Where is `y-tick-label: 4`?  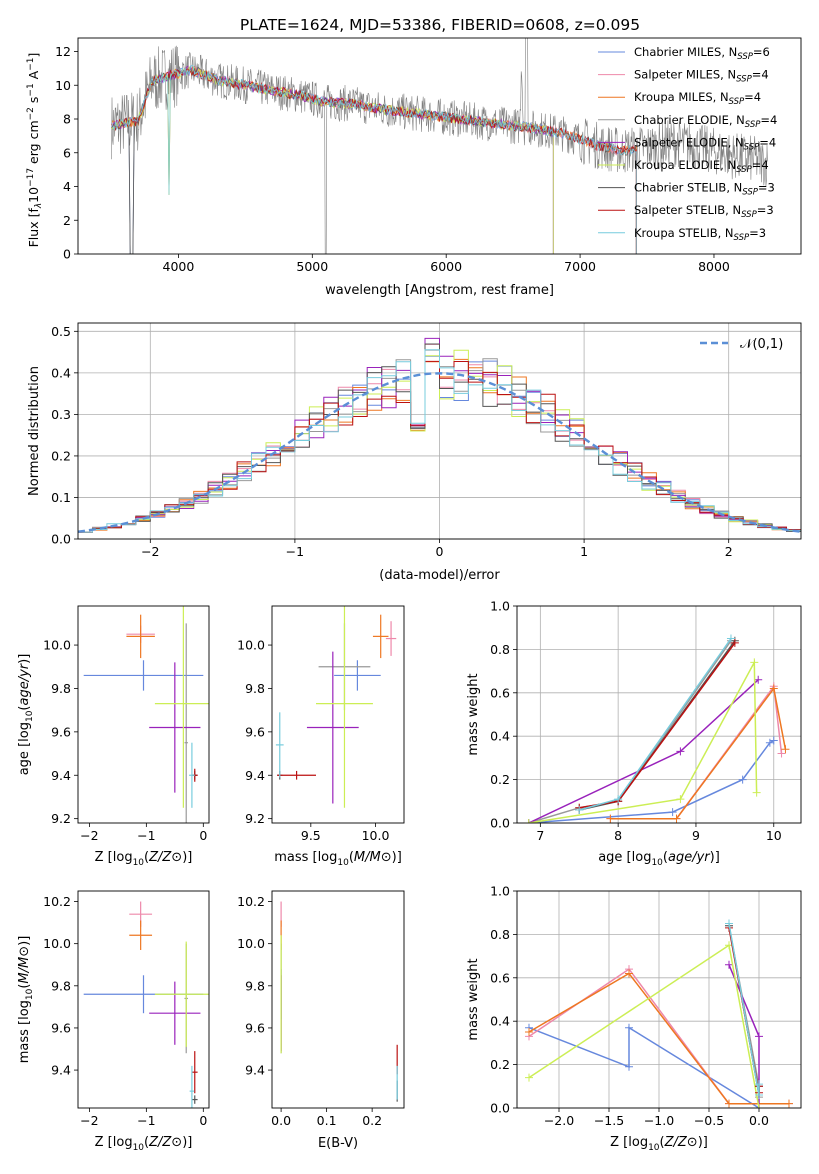 y-tick-label: 4 is located at coordinates (67, 186).